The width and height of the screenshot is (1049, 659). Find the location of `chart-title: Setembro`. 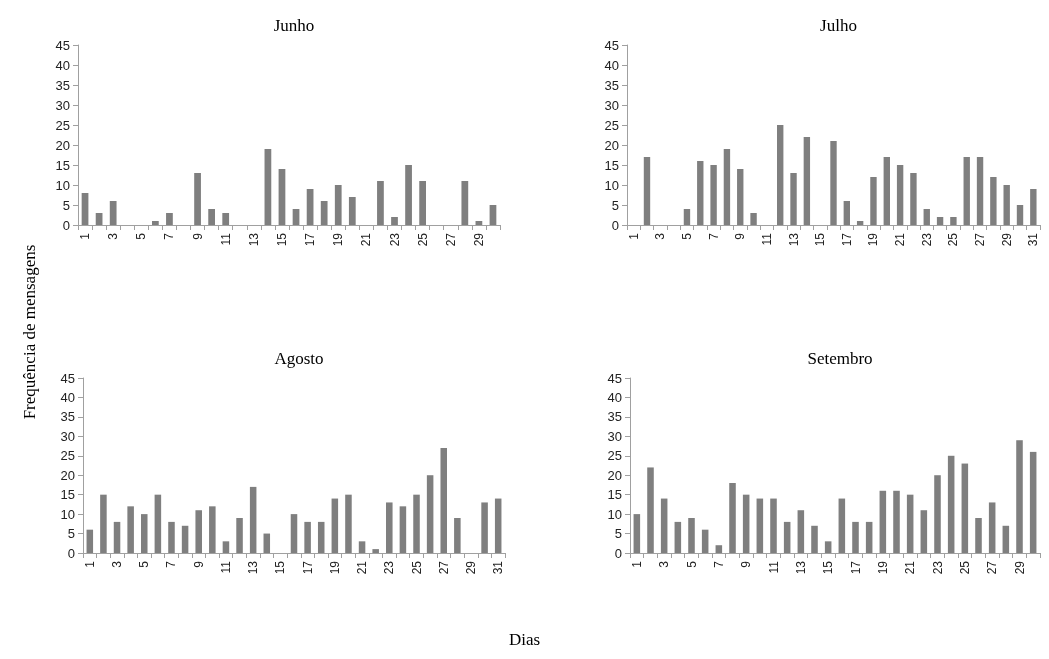

chart-title: Setembro is located at coordinates (840, 358).